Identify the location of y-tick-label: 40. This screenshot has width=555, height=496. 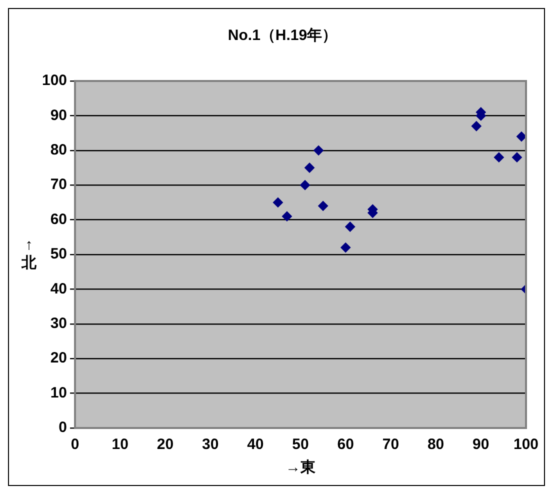
(59, 289).